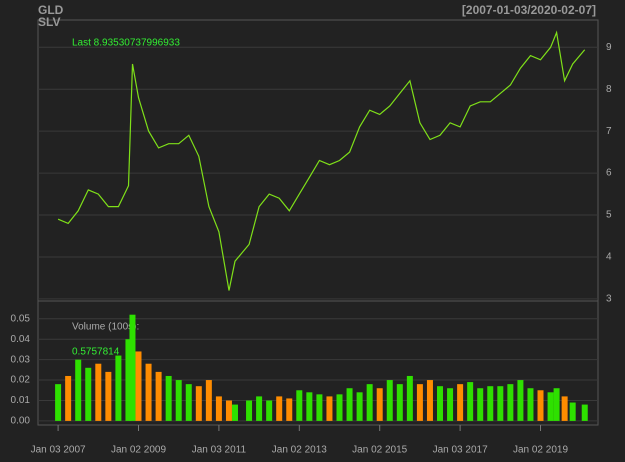 This screenshot has height=462, width=625. I want to click on x-tick-label: Jan 03 2007, so click(58, 450).